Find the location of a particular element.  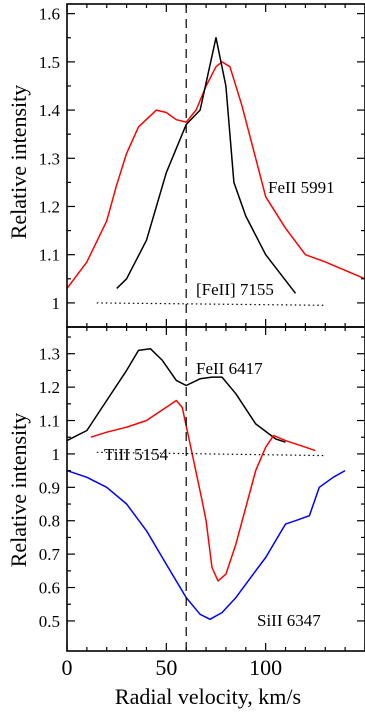

xtick-label: 50 is located at coordinates (166, 667).